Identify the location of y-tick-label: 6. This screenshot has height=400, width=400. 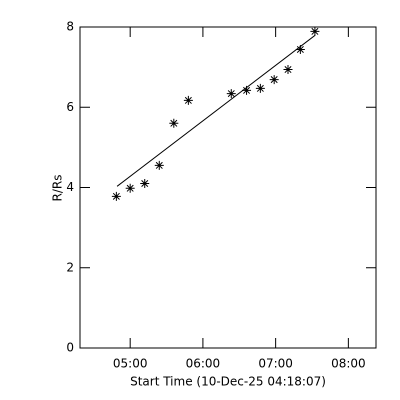
(70, 107).